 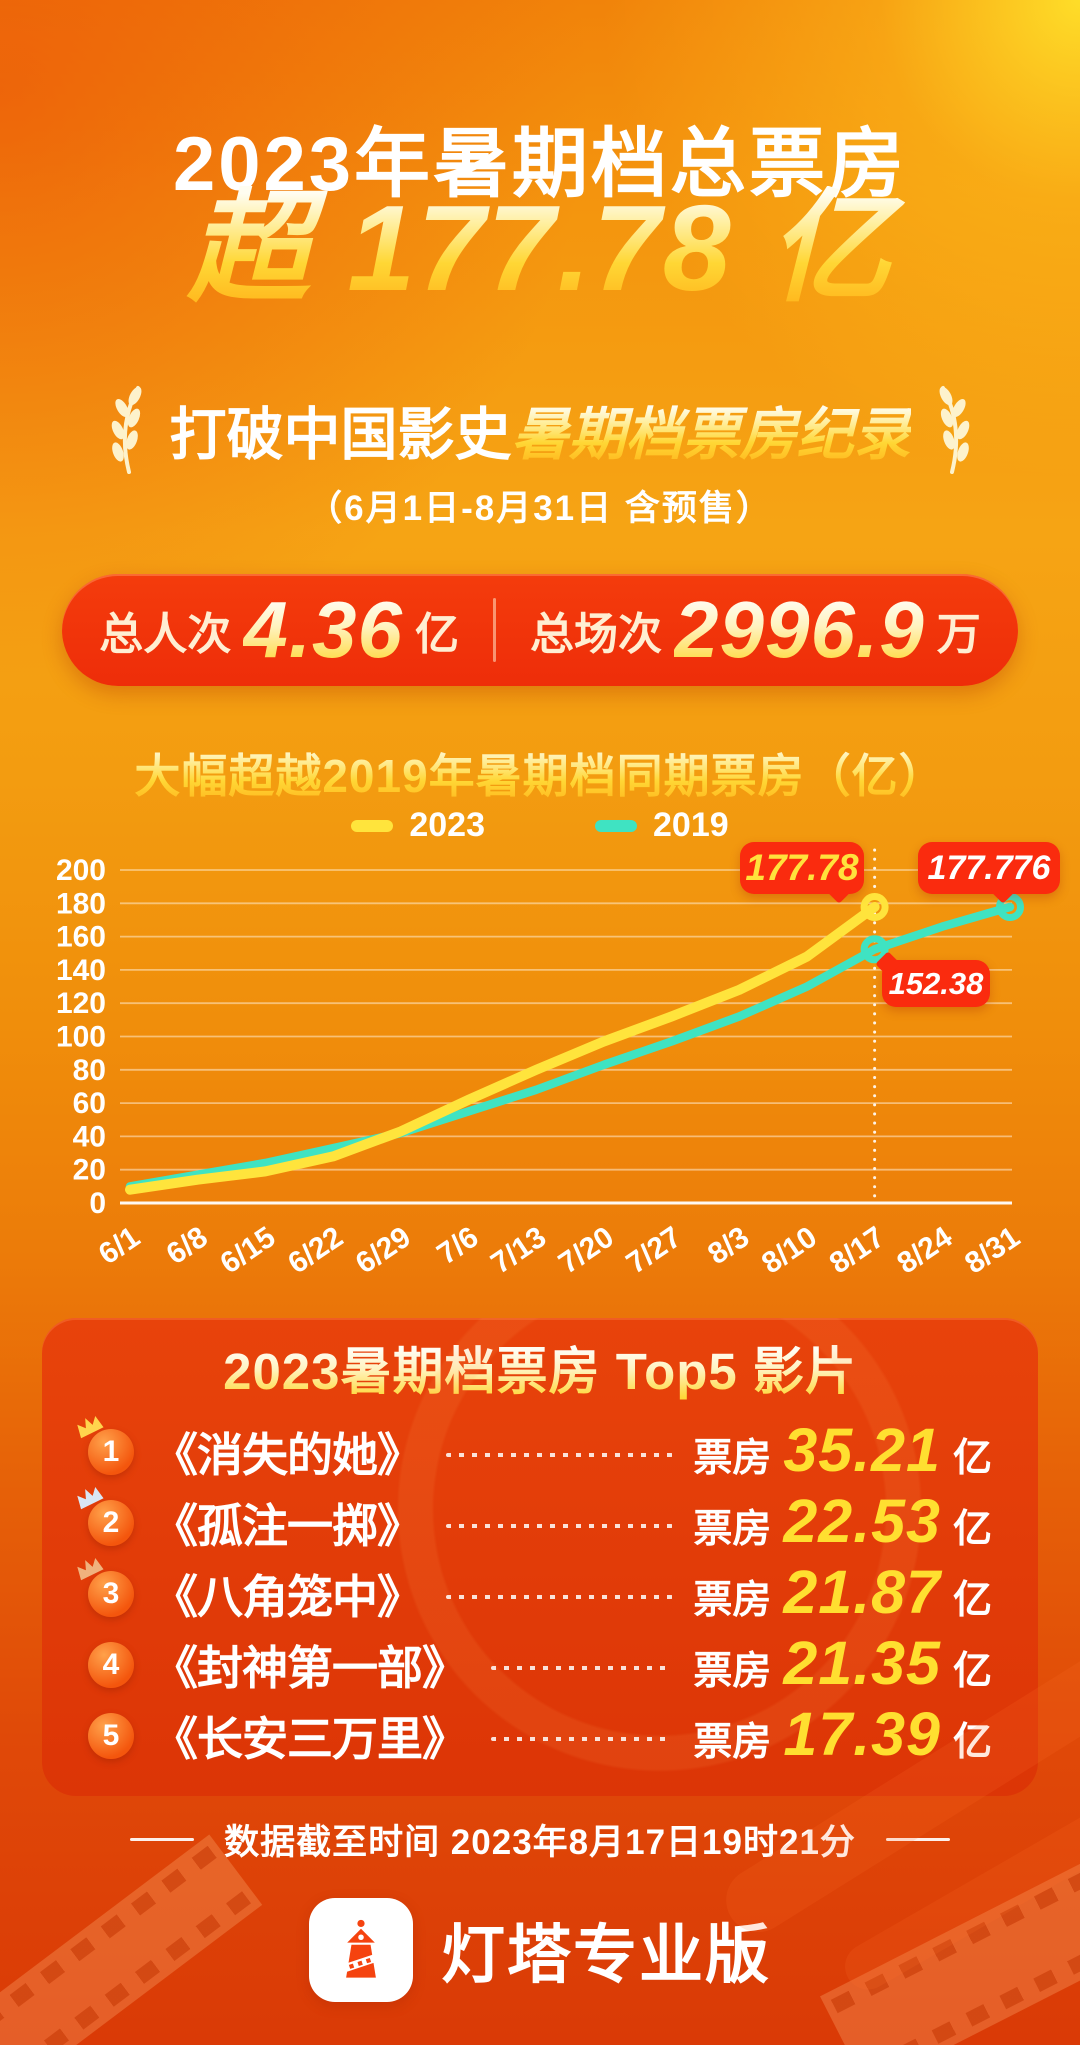 I want to click on box-office-group: 票房 21.35 亿, so click(x=842, y=1664).